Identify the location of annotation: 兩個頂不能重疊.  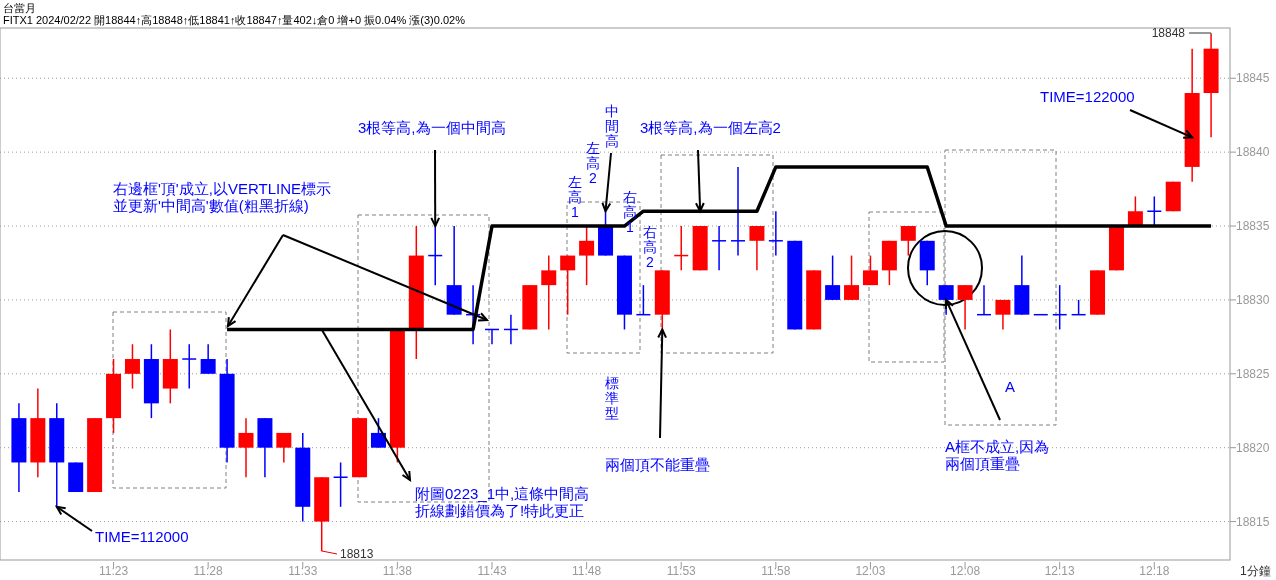
(657, 464).